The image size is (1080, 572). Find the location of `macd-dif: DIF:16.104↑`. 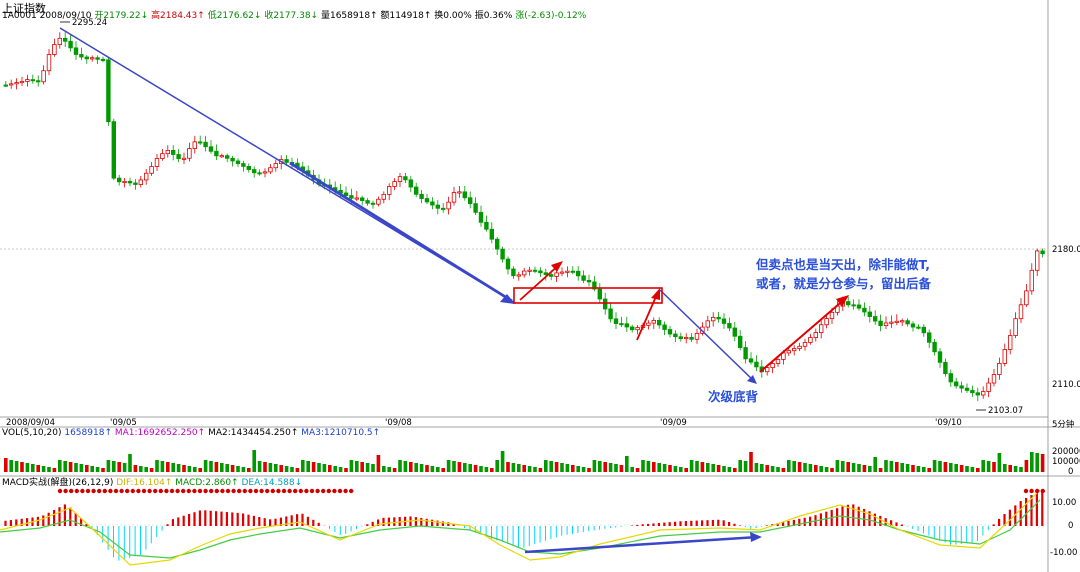

macd-dif: DIF:16.104↑ is located at coordinates (144, 483).